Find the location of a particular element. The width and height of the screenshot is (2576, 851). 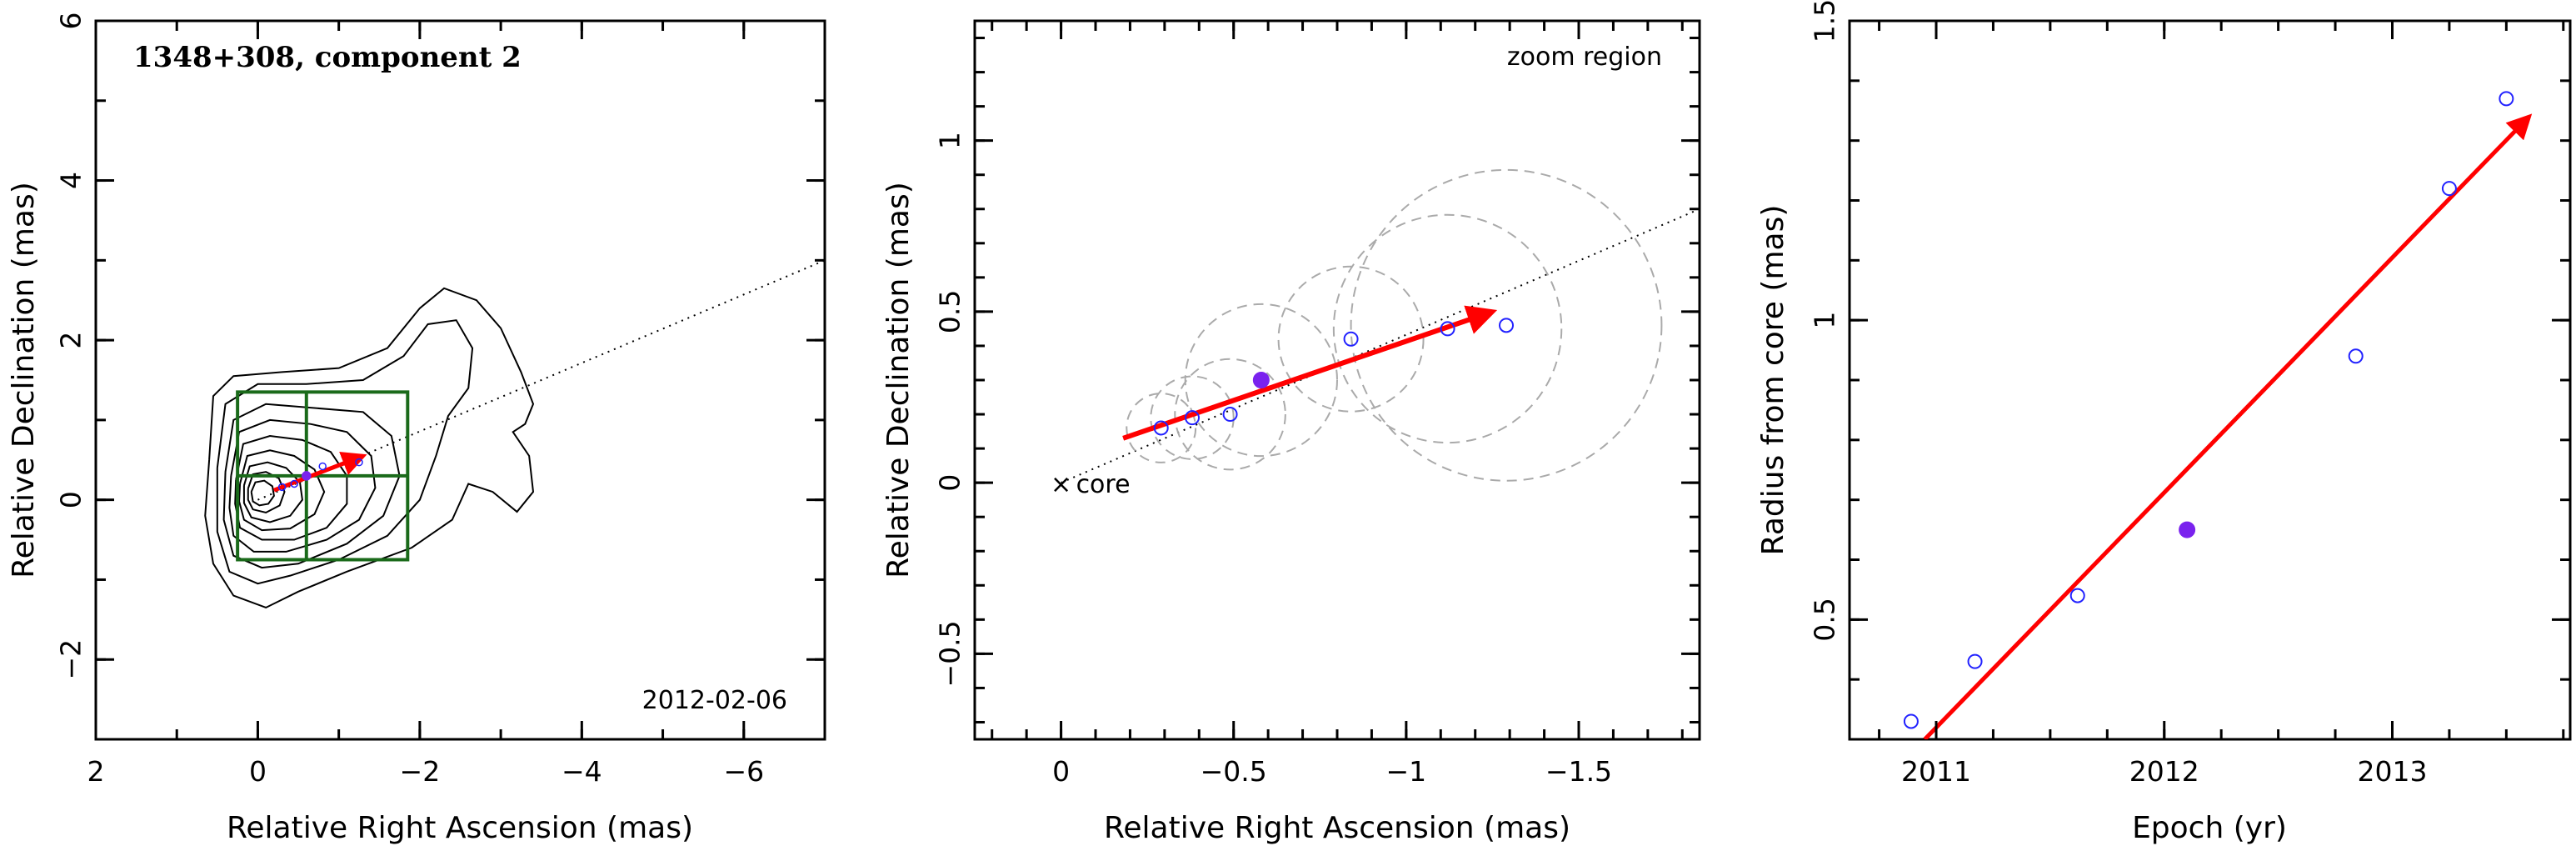

x-tick-label: 2013 is located at coordinates (2392, 771).